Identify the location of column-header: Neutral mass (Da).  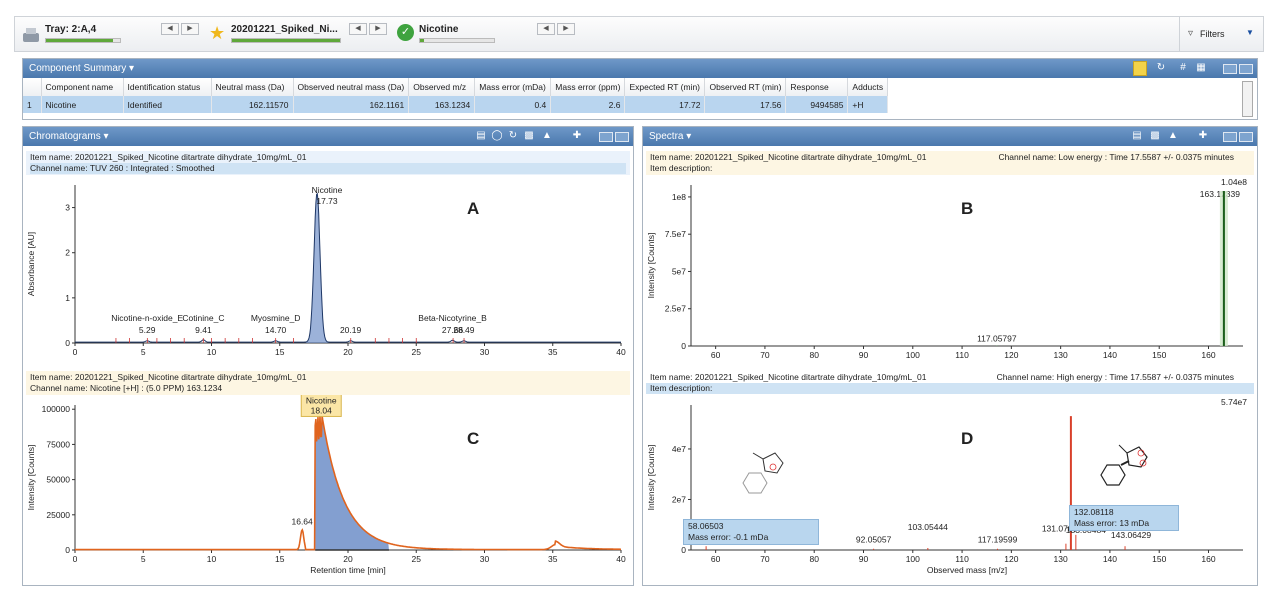
(252, 87).